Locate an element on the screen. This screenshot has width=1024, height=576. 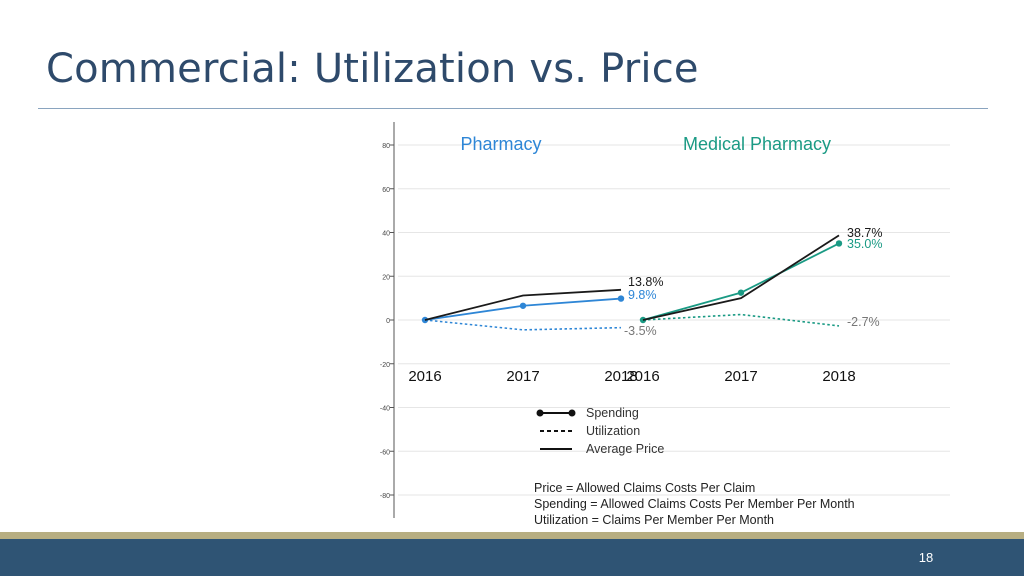
series-line-1-average-price is located at coordinates (741, 277).